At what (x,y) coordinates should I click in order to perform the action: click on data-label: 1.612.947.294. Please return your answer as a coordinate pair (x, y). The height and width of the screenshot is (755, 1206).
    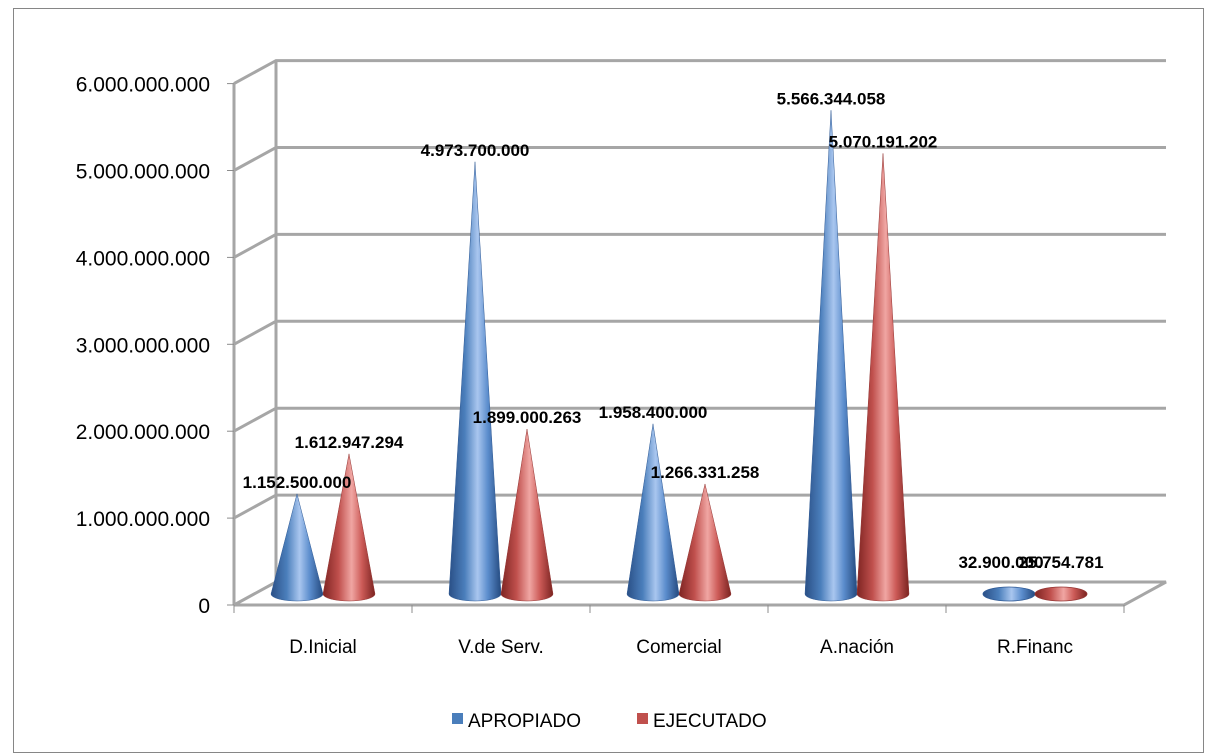
    Looking at the image, I should click on (349, 442).